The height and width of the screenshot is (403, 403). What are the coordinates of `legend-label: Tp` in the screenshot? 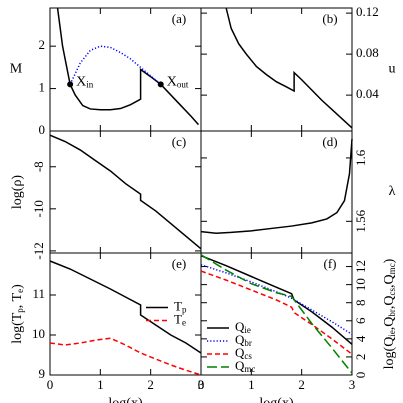 It's located at (180, 306).